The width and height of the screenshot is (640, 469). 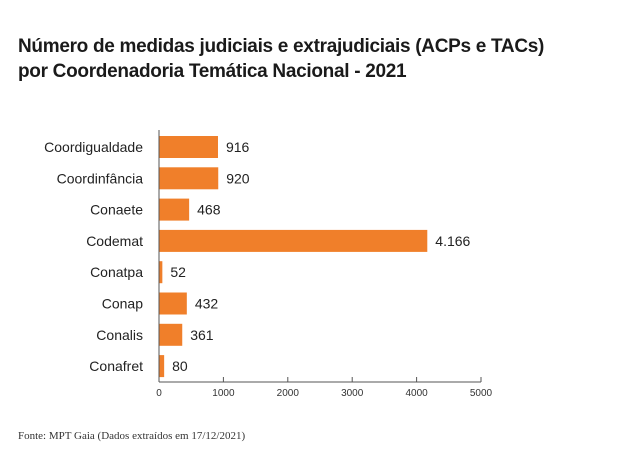 What do you see at coordinates (238, 178) in the screenshot?
I see `data-label: 920` at bounding box center [238, 178].